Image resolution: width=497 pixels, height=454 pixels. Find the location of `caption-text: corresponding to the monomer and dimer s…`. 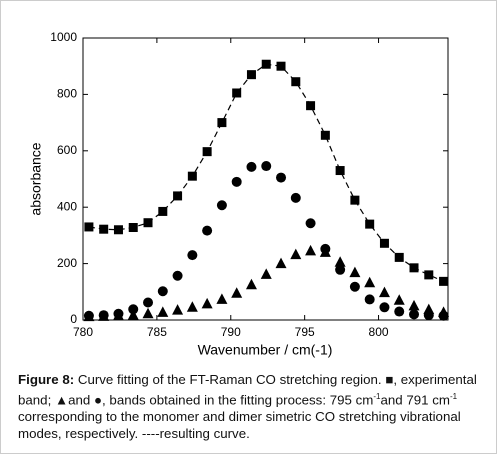

caption-text: corresponding to the monomer and dimer s… is located at coordinates (239, 425).